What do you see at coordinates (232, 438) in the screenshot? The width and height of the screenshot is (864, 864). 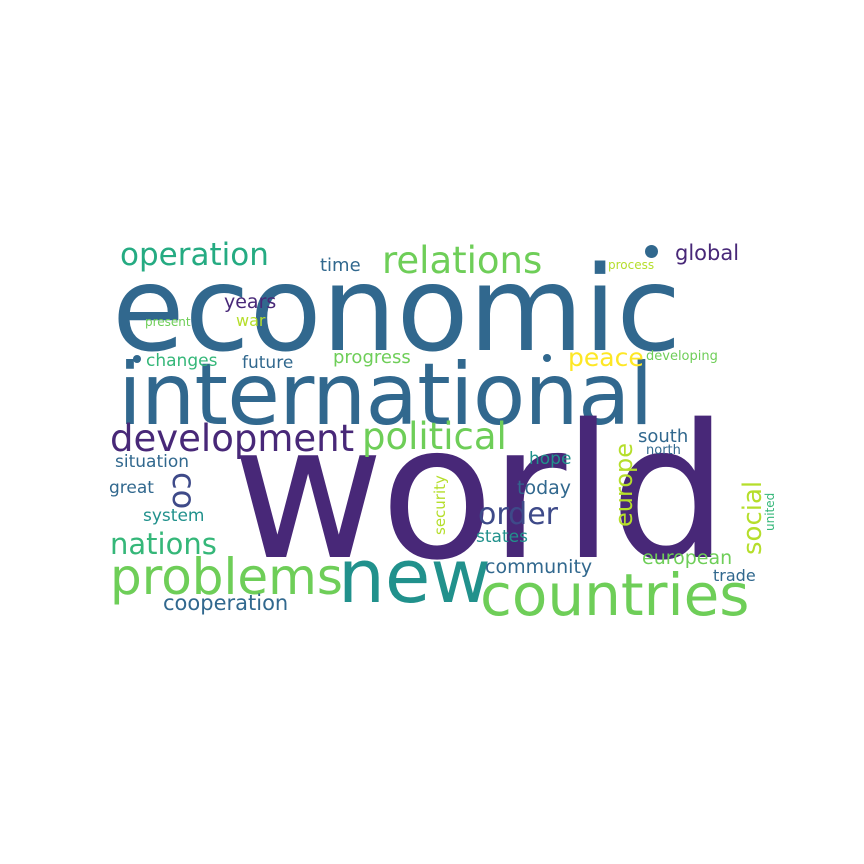 I see `word-development: development` at bounding box center [232, 438].